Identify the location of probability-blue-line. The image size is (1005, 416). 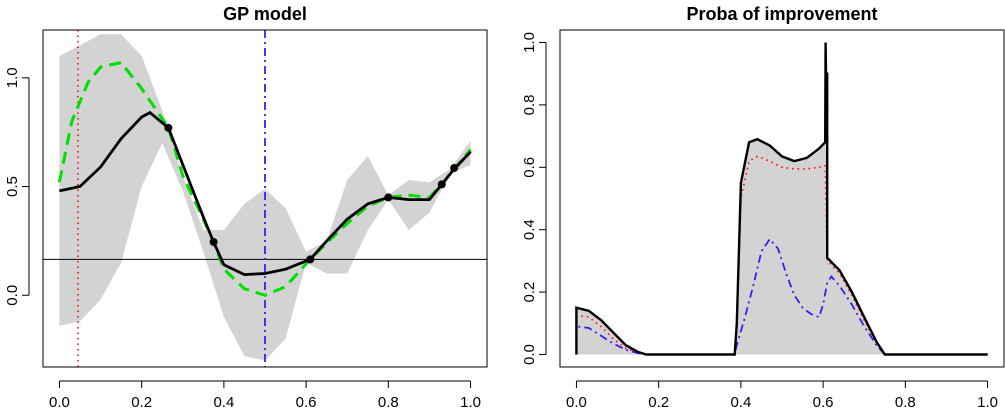
(781, 296).